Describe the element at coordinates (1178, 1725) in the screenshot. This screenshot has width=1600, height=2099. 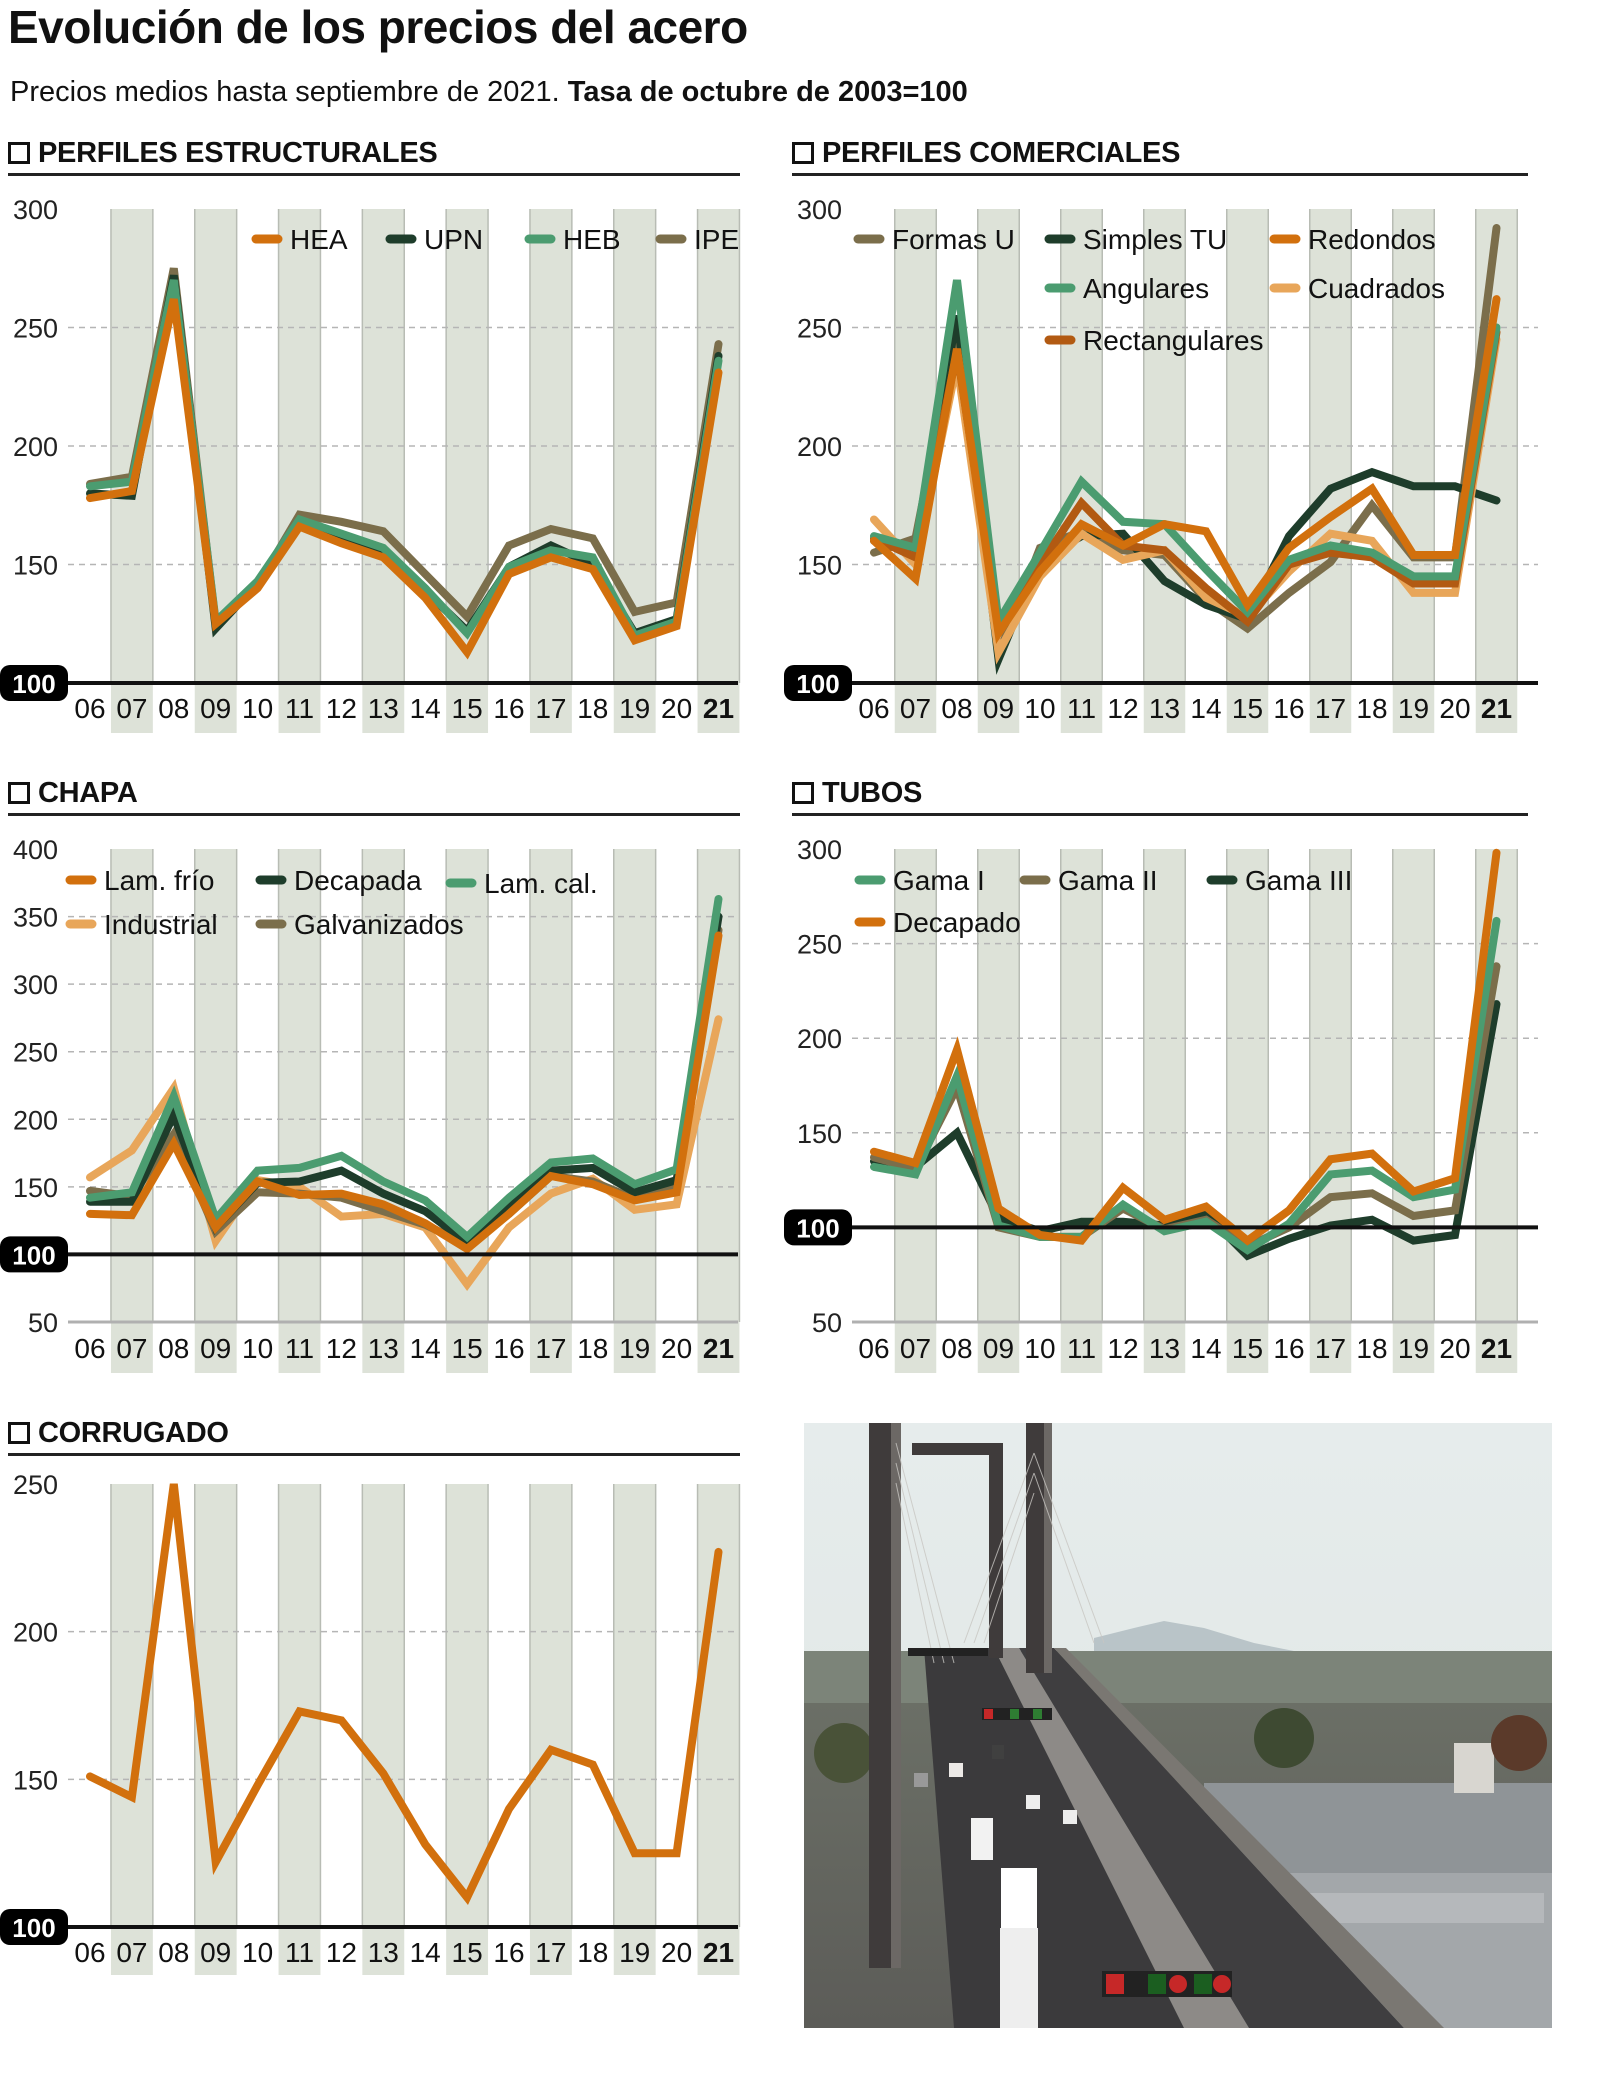
I see `bridge-photo-illustration` at that location.